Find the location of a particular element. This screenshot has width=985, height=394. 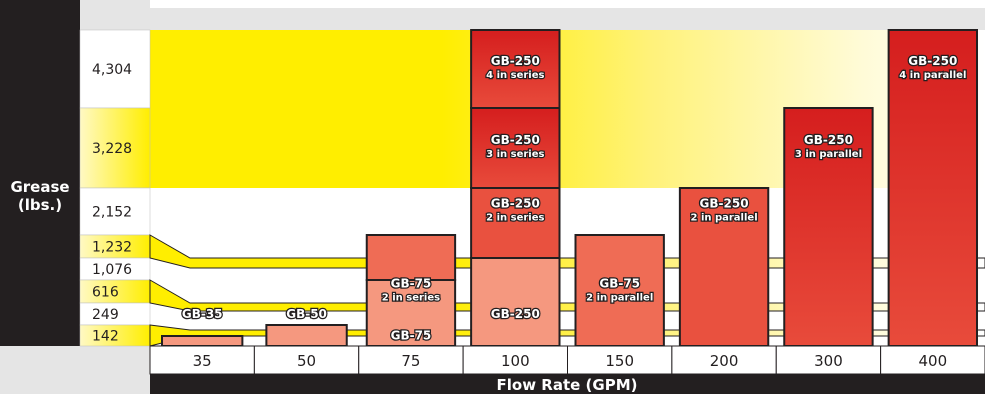

y-tick-142: 142 is located at coordinates (115, 335).